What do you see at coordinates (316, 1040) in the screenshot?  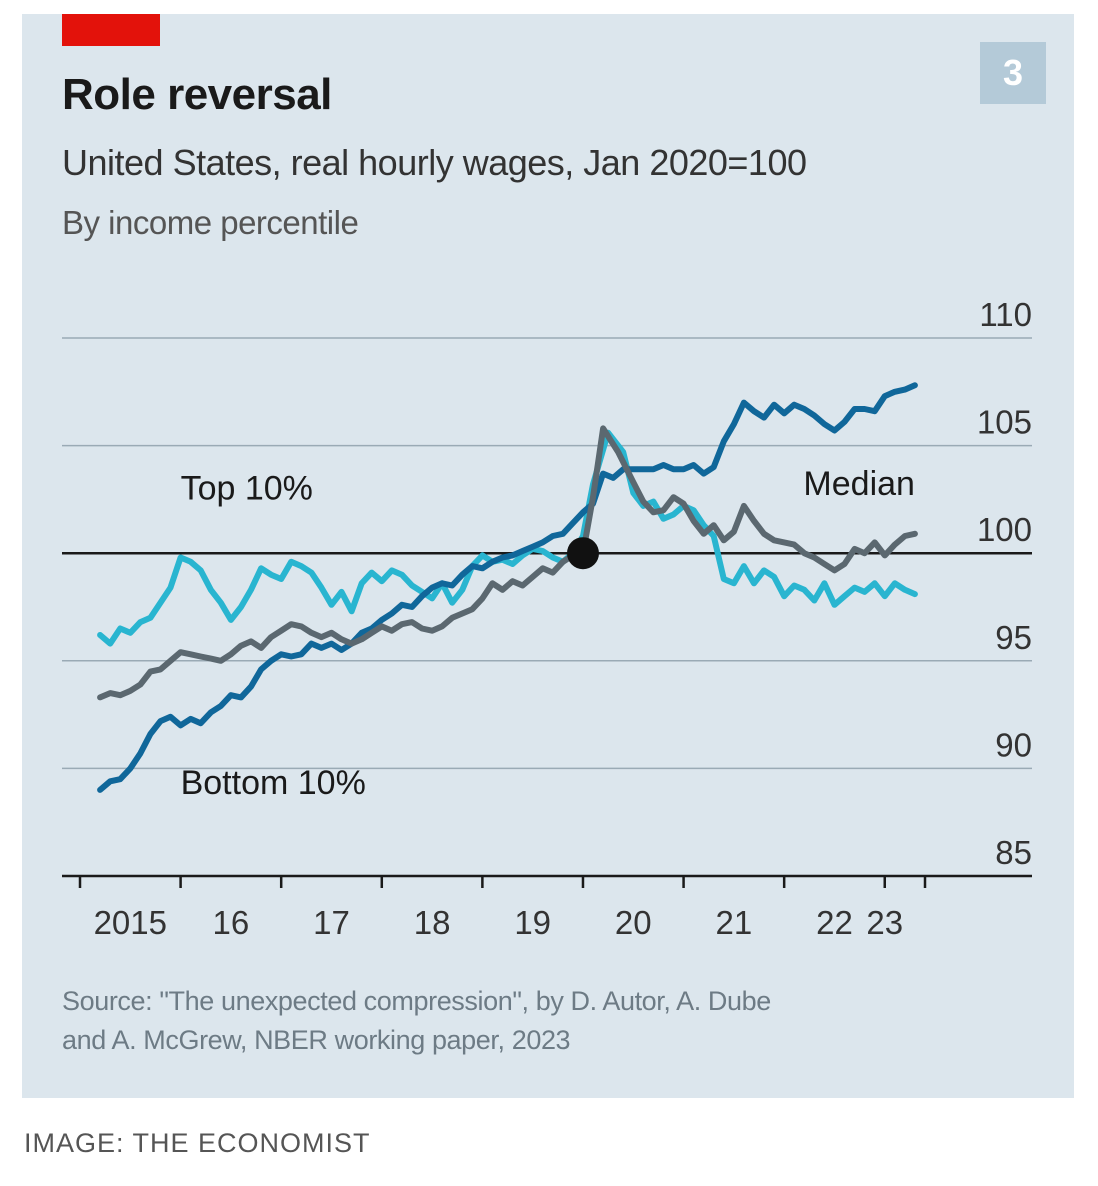 I see `source-line-2: and A. McGrew, NBER working paper, 2023` at bounding box center [316, 1040].